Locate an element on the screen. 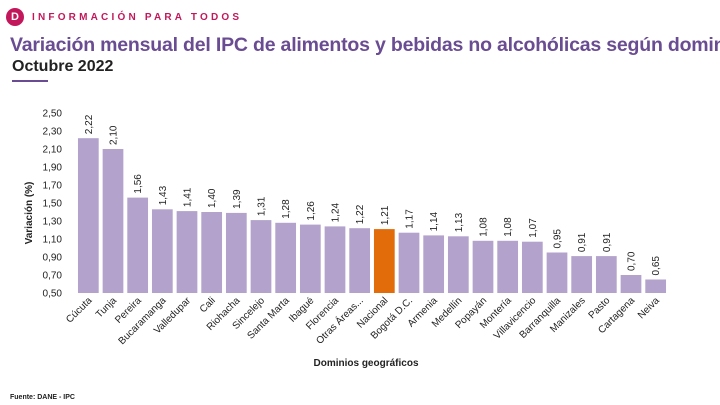 The height and width of the screenshot is (405, 720). data-label: 1,43 is located at coordinates (163, 195).